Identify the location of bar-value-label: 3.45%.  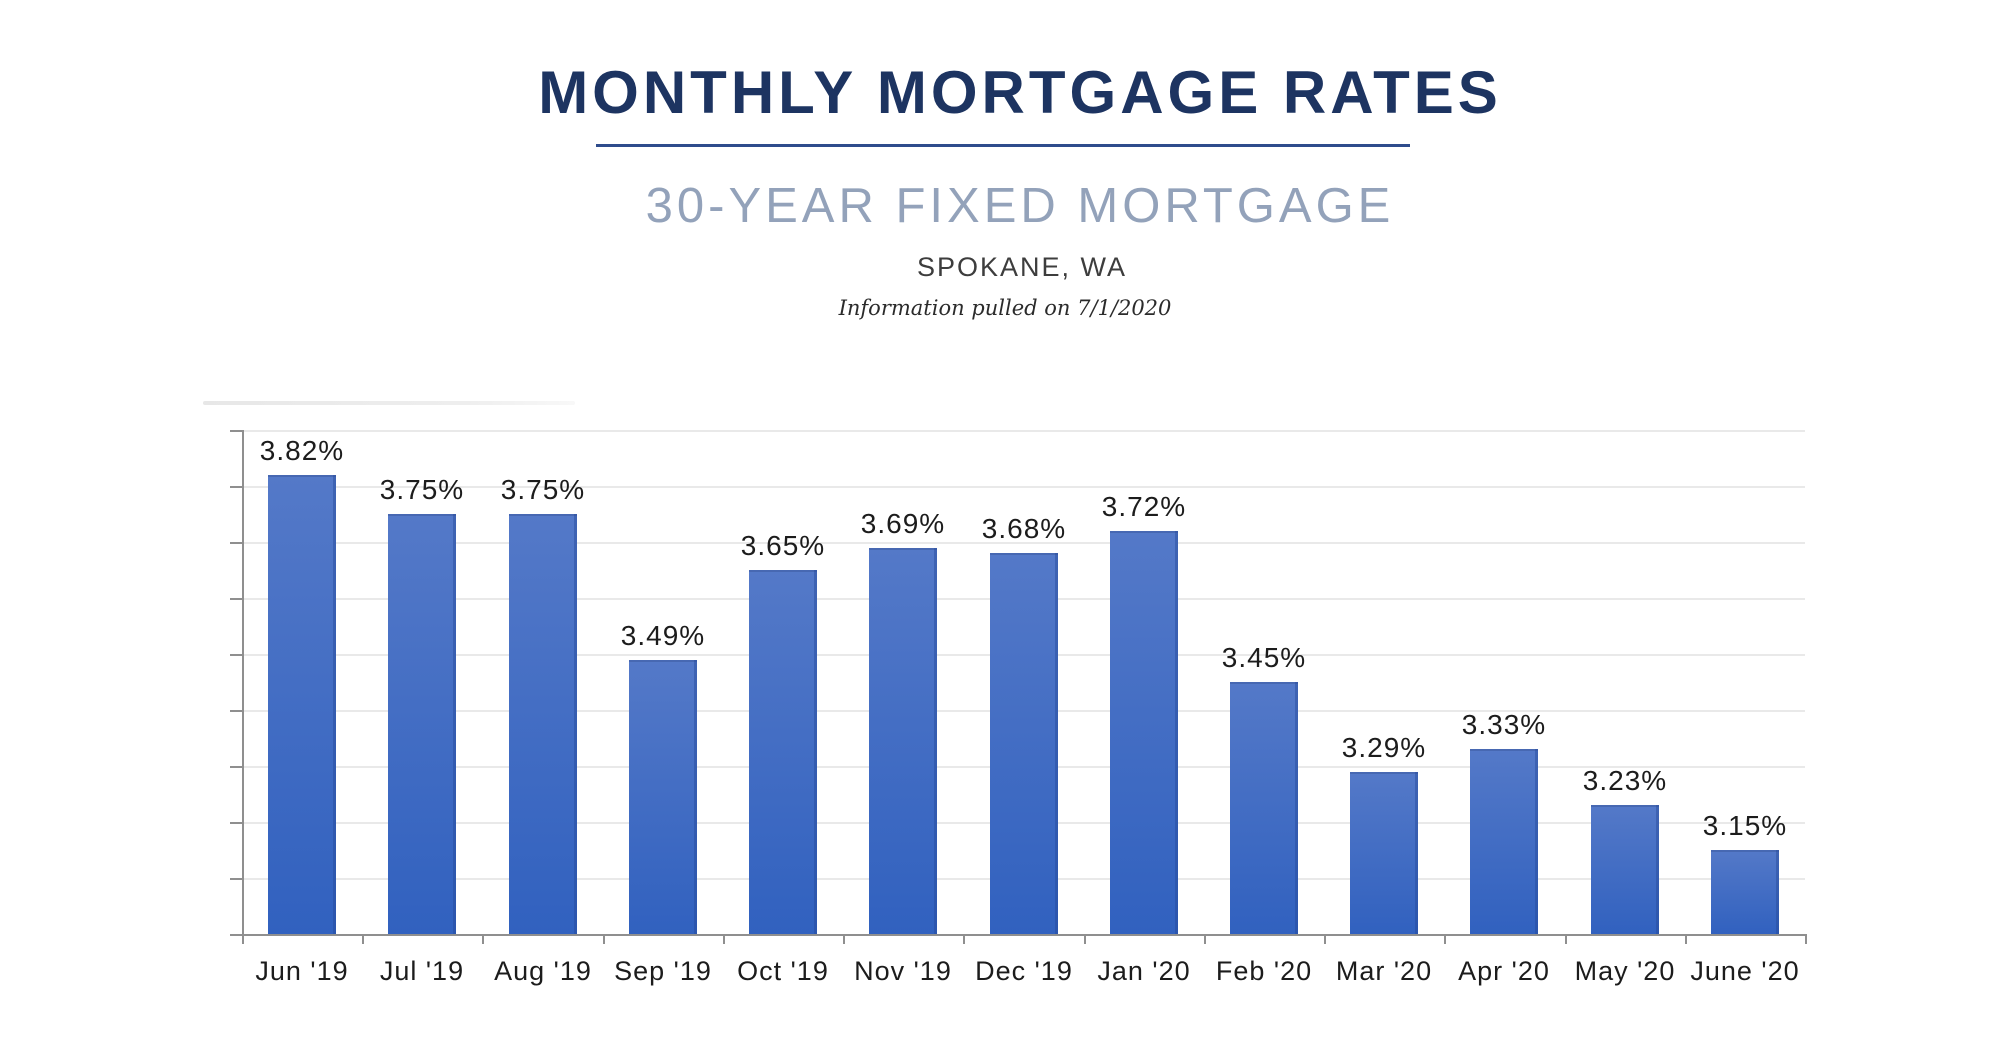
(1264, 657).